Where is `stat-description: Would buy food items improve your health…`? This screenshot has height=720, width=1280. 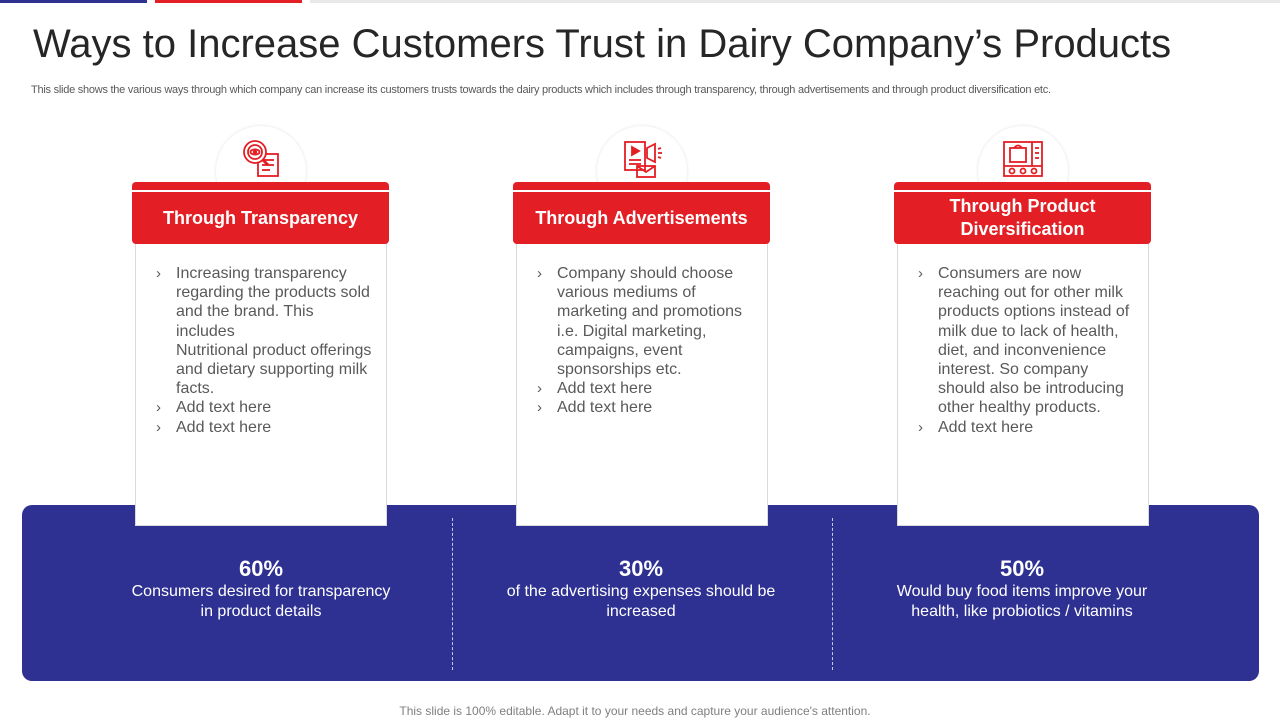
stat-description: Would buy food items improve your health… is located at coordinates (1022, 601).